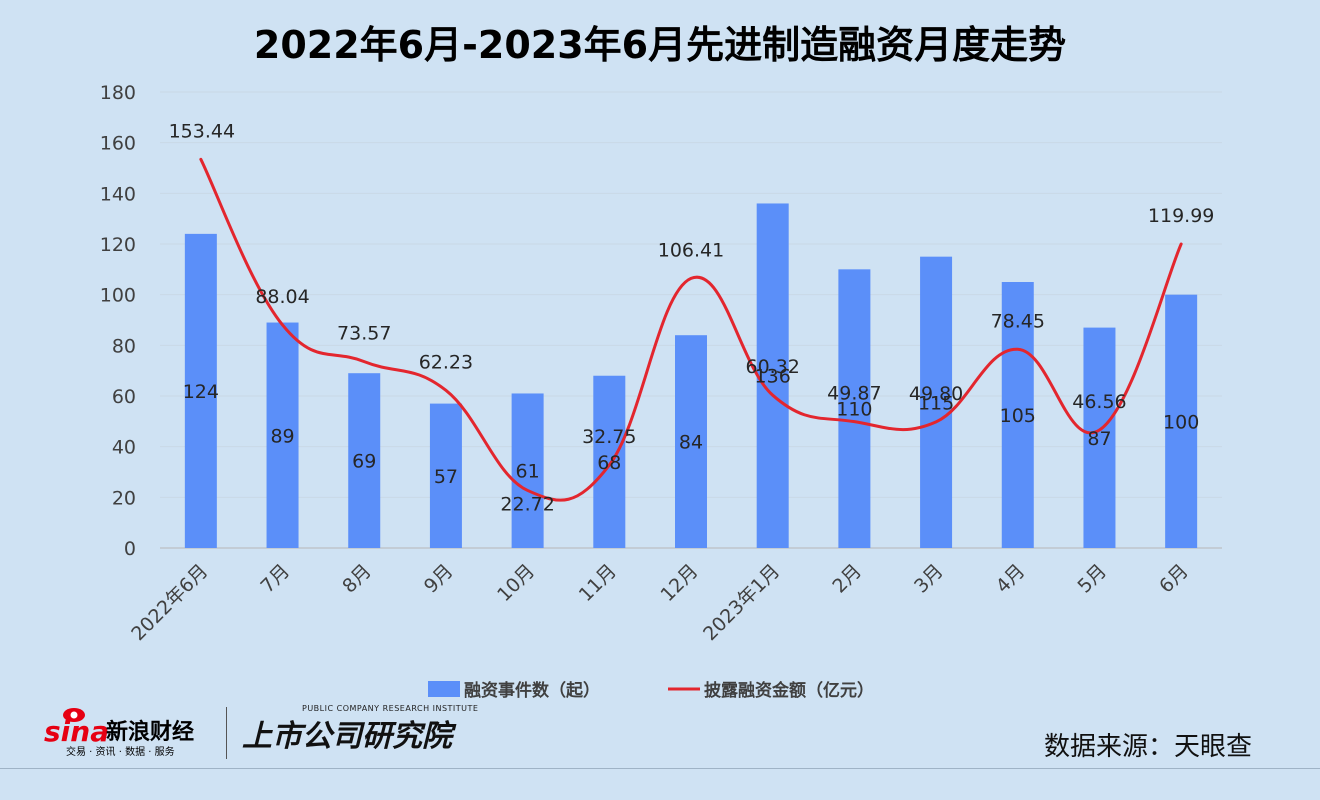 The width and height of the screenshot is (1320, 800). Describe the element at coordinates (854, 394) in the screenshot. I see `line-value-label: 49.87` at that location.